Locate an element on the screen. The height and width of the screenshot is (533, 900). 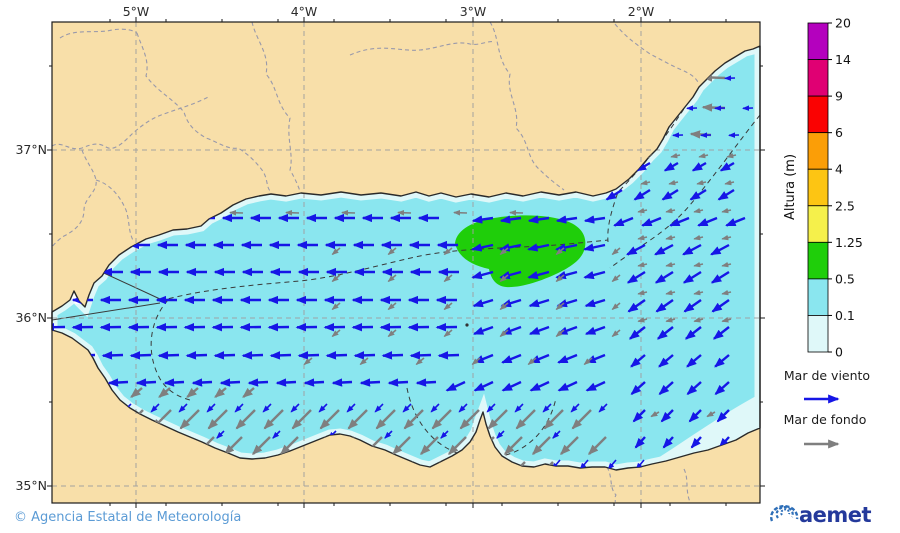
colorbar-tick-label: 2.5 is located at coordinates (845, 205).